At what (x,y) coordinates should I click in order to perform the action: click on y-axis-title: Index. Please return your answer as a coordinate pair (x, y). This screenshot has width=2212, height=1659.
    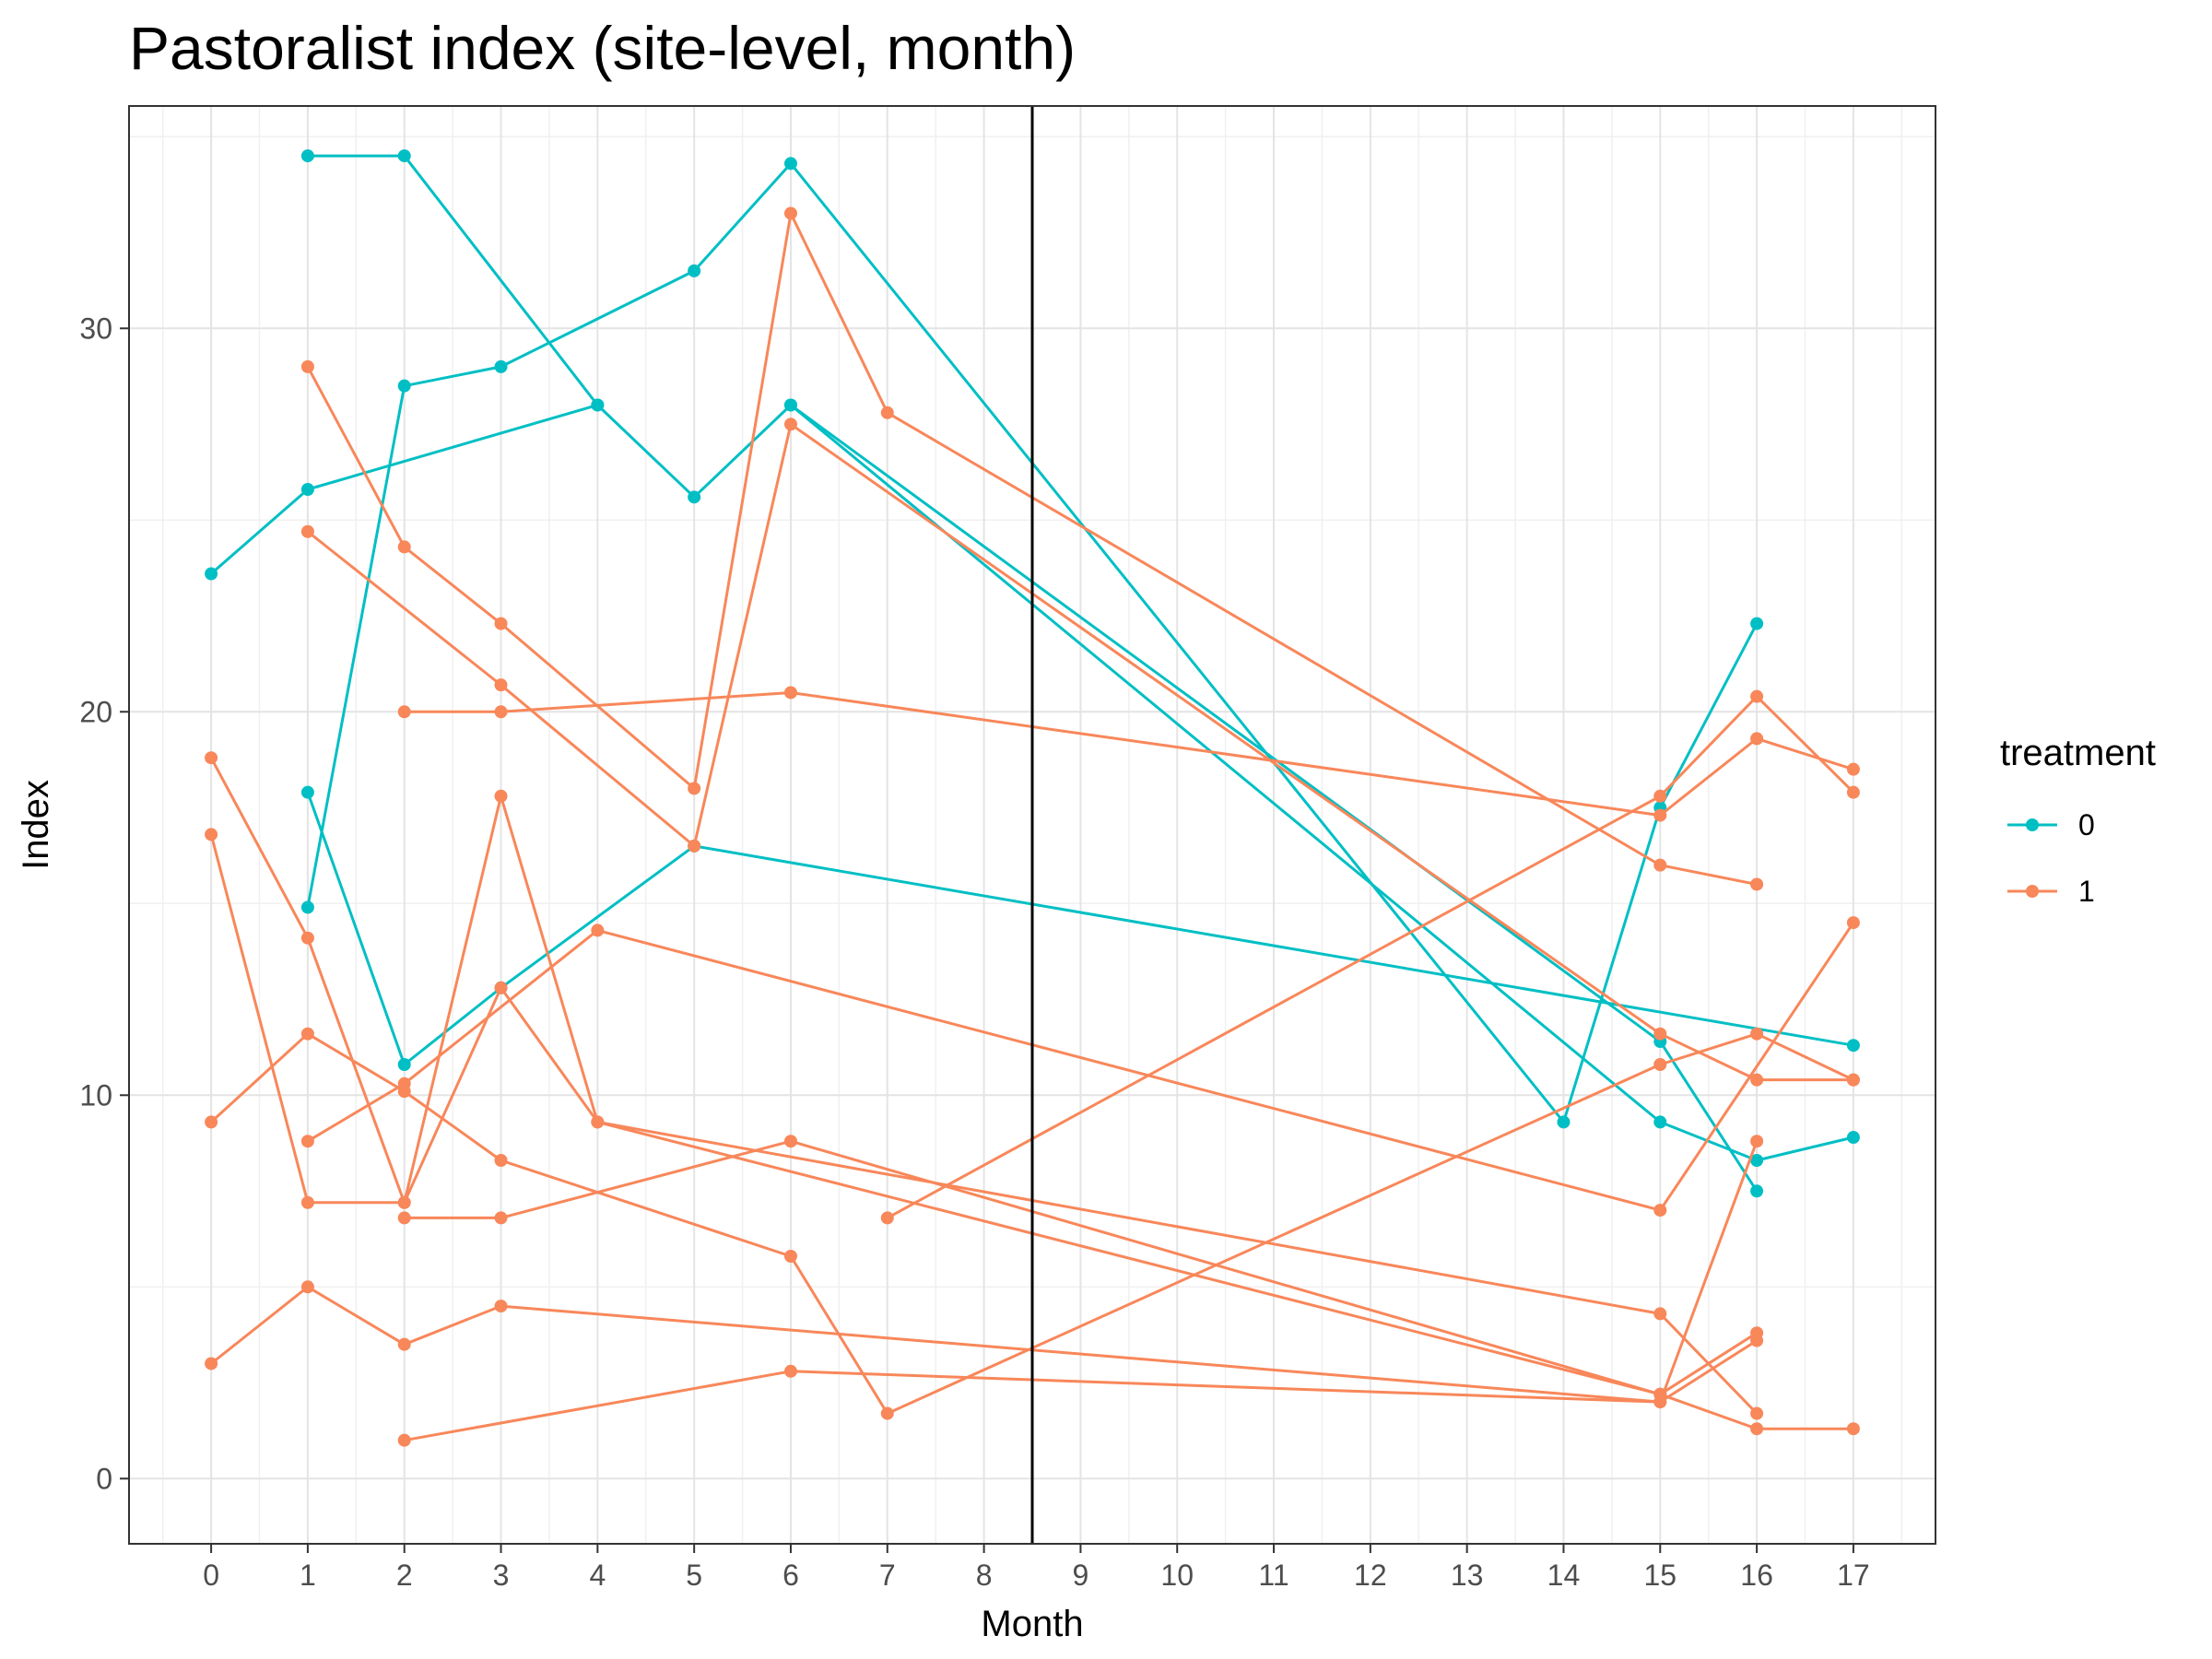
    Looking at the image, I should click on (36, 825).